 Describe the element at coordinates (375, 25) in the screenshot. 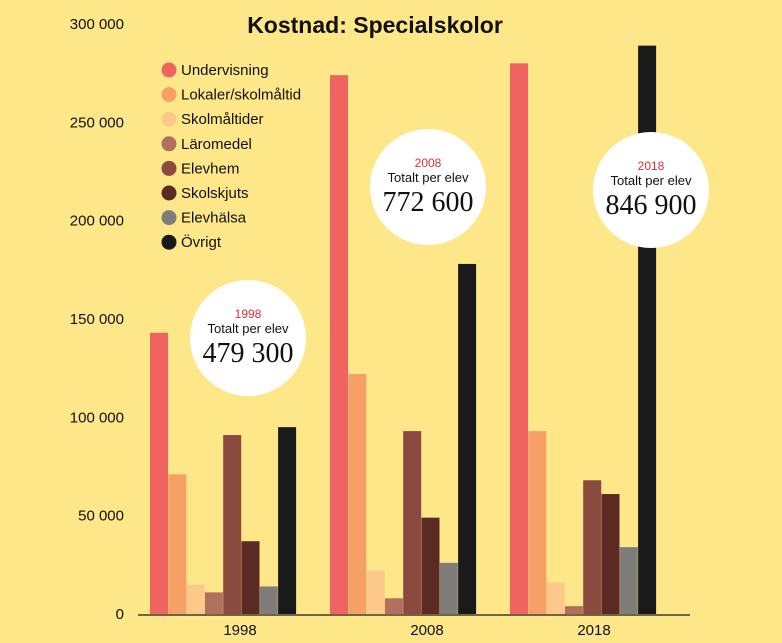

I see `chart-title: Kostnad: Specialskolor` at that location.